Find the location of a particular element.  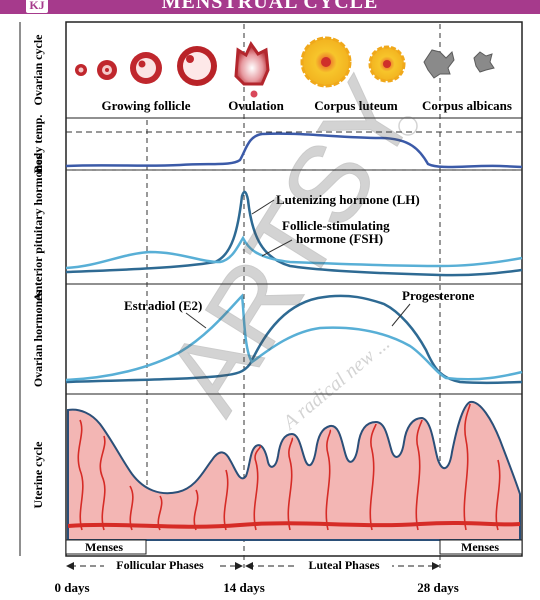

luteal-arrowhead-right is located at coordinates (436, 566).